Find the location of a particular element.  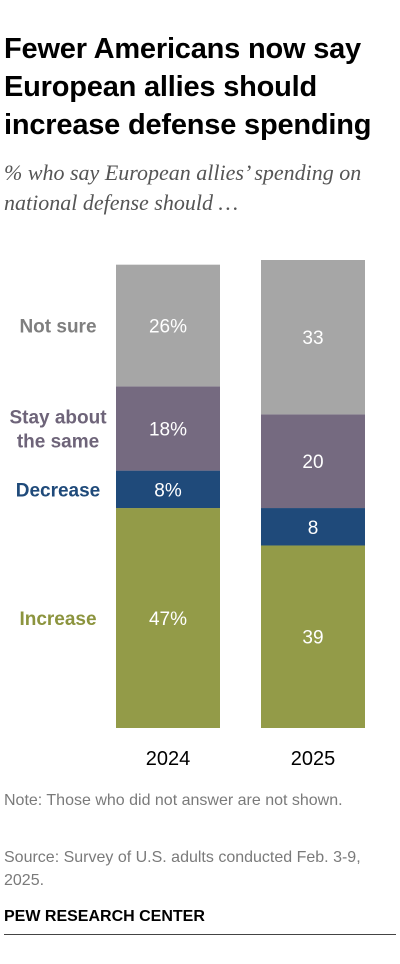

legend-label-decrease: Decrease is located at coordinates (58, 490).